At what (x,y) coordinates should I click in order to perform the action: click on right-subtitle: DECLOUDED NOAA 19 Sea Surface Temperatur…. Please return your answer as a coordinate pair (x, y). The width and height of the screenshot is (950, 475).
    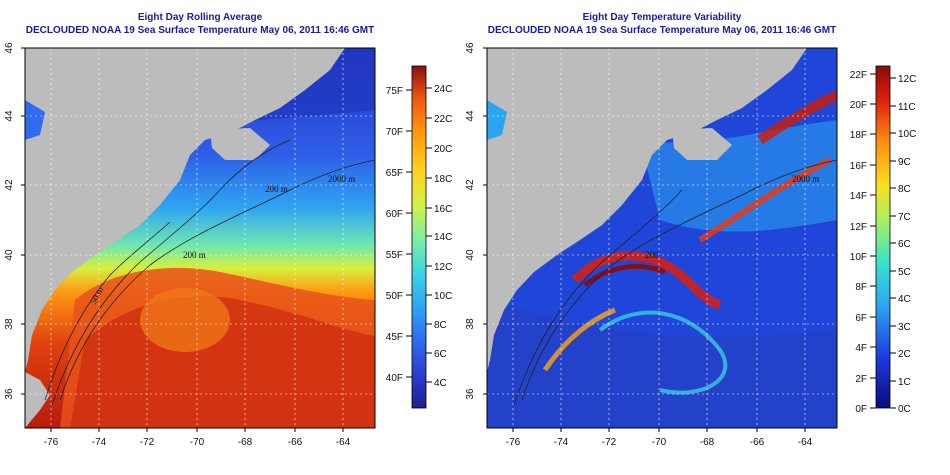
    Looking at the image, I should click on (662, 30).